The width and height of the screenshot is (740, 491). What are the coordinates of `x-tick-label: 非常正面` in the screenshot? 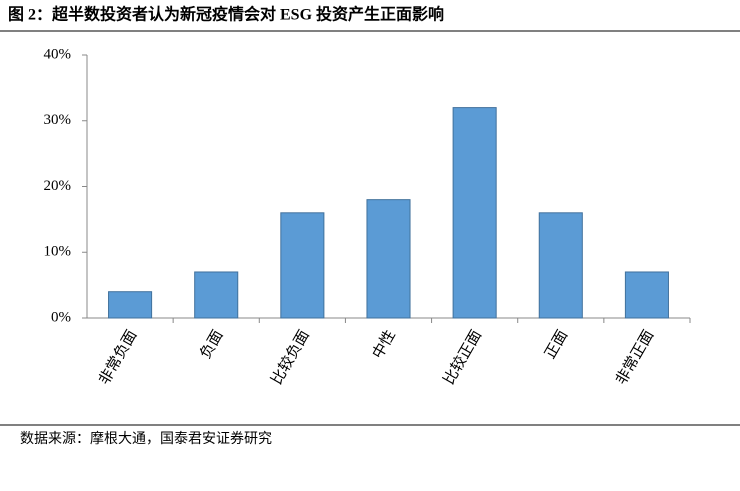 It's located at (635, 357).